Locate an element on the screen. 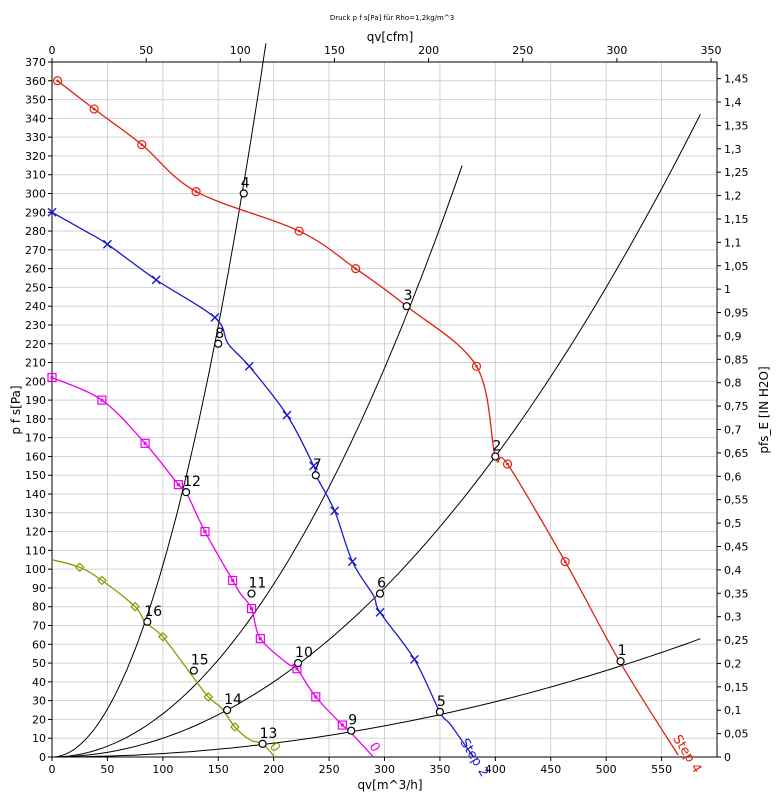 The image size is (784, 797). y2-tick-label: 0,8 is located at coordinates (733, 383).